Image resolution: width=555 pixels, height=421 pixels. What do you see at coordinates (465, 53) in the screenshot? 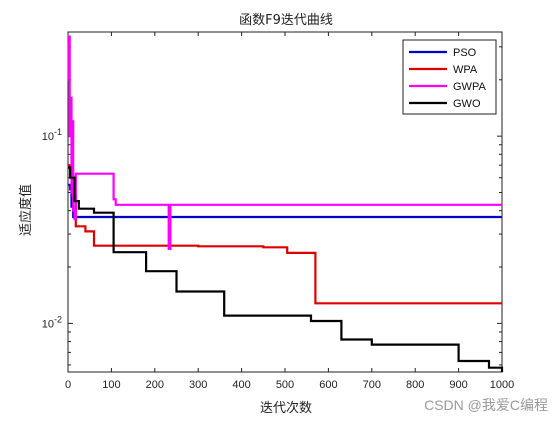
I see `legend-label-pso: PSO` at bounding box center [465, 53].